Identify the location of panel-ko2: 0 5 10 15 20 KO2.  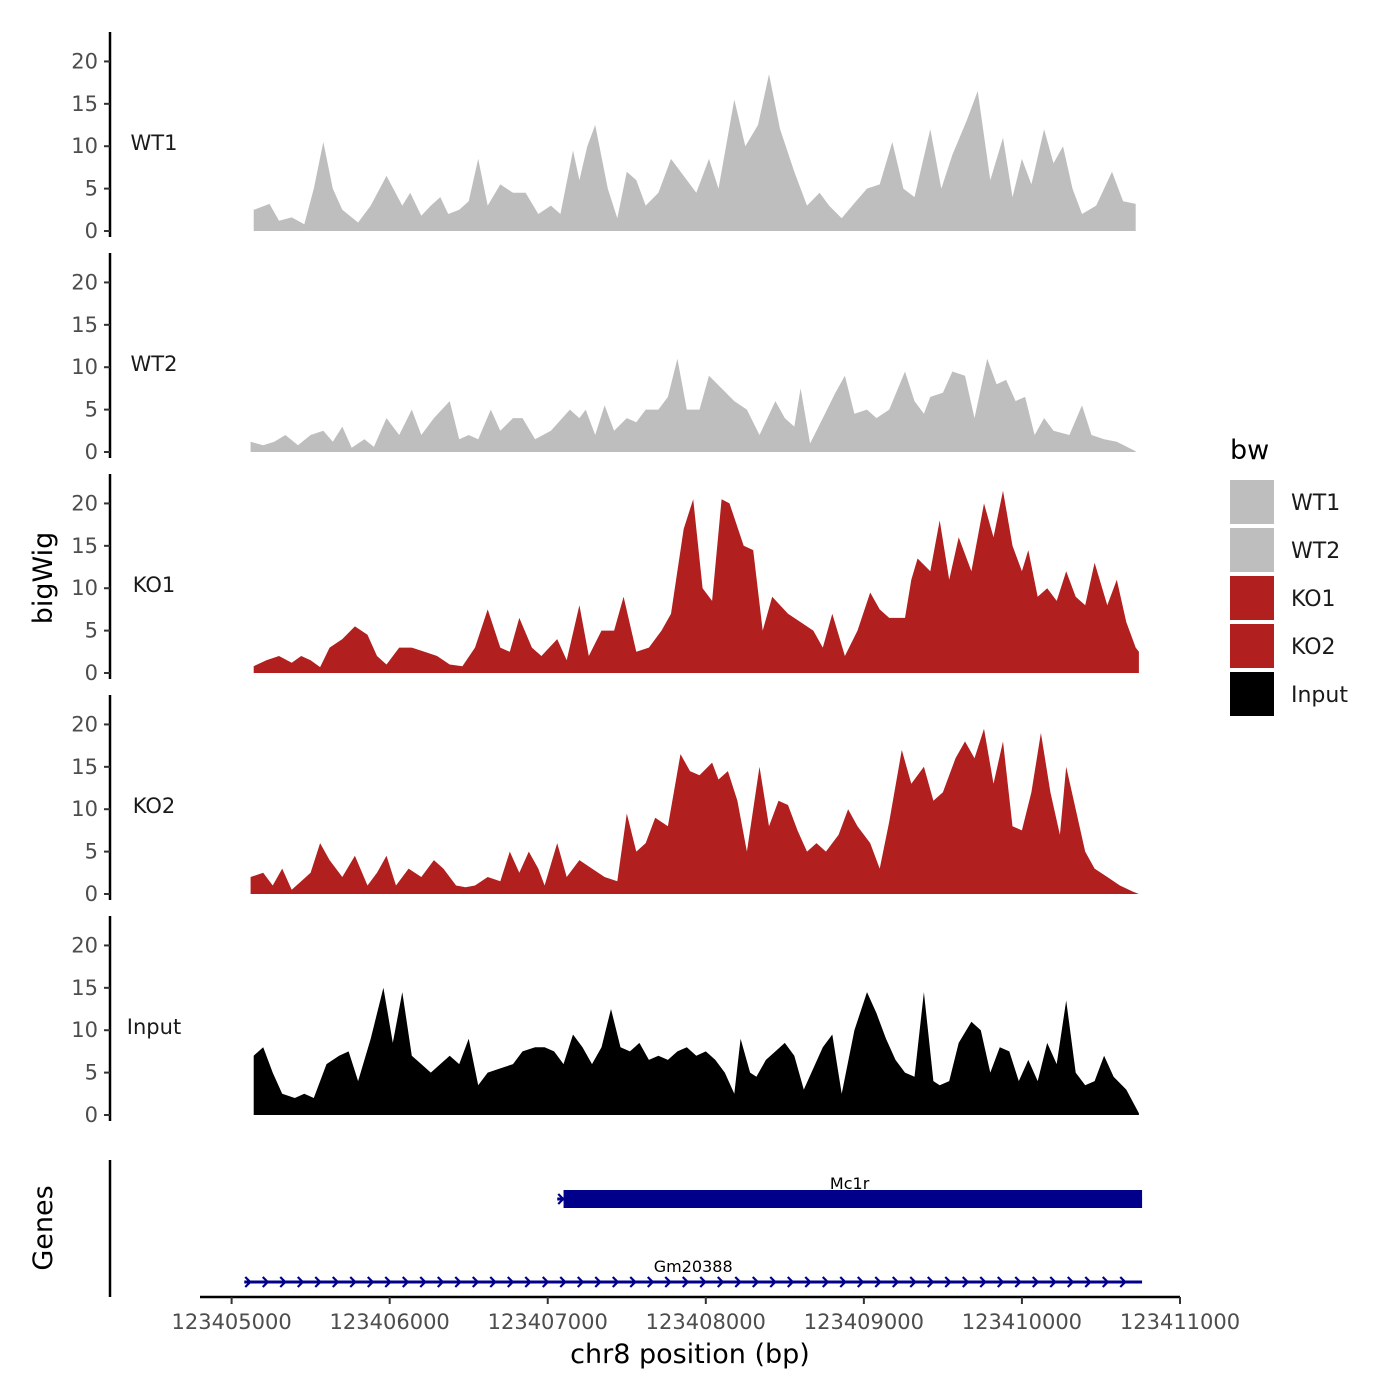
(605, 800).